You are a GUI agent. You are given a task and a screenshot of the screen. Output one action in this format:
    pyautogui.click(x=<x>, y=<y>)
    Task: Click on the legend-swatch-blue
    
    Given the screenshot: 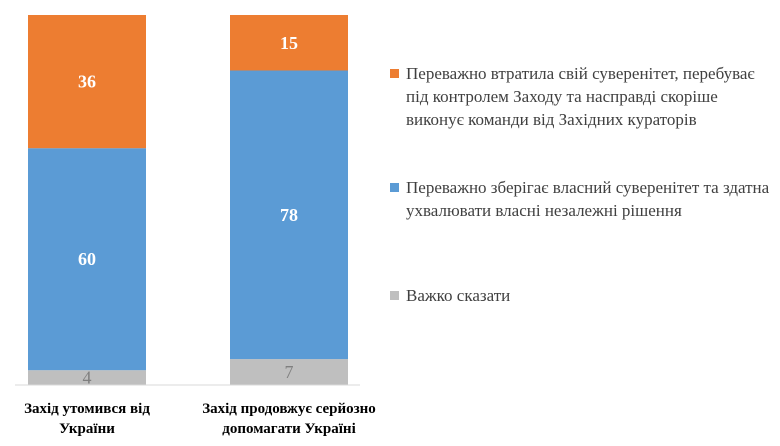 What is the action you would take?
    pyautogui.click(x=394, y=187)
    